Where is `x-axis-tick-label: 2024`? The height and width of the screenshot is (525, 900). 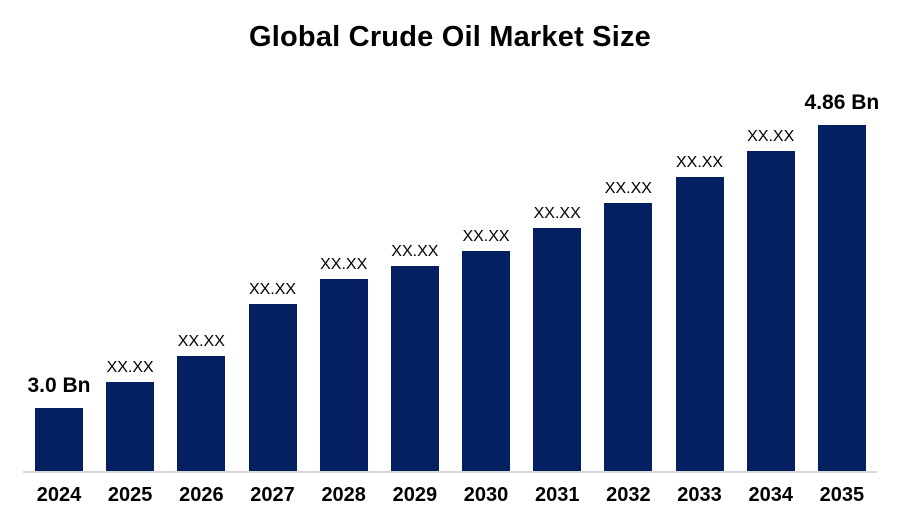
x-axis-tick-label: 2024 is located at coordinates (59, 495).